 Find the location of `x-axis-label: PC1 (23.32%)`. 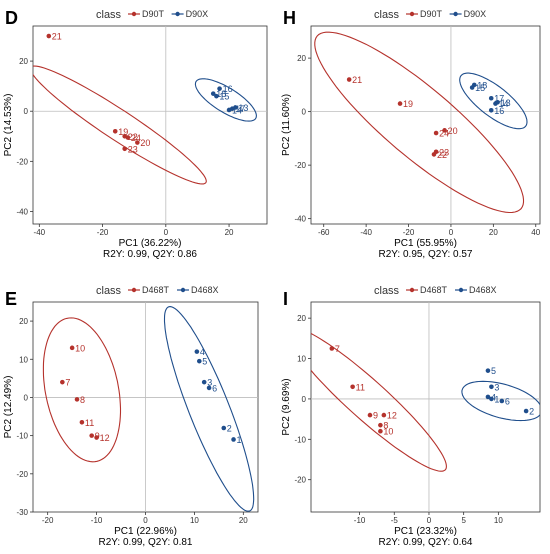

x-axis-label: PC1 (23.32%) is located at coordinates (425, 531).